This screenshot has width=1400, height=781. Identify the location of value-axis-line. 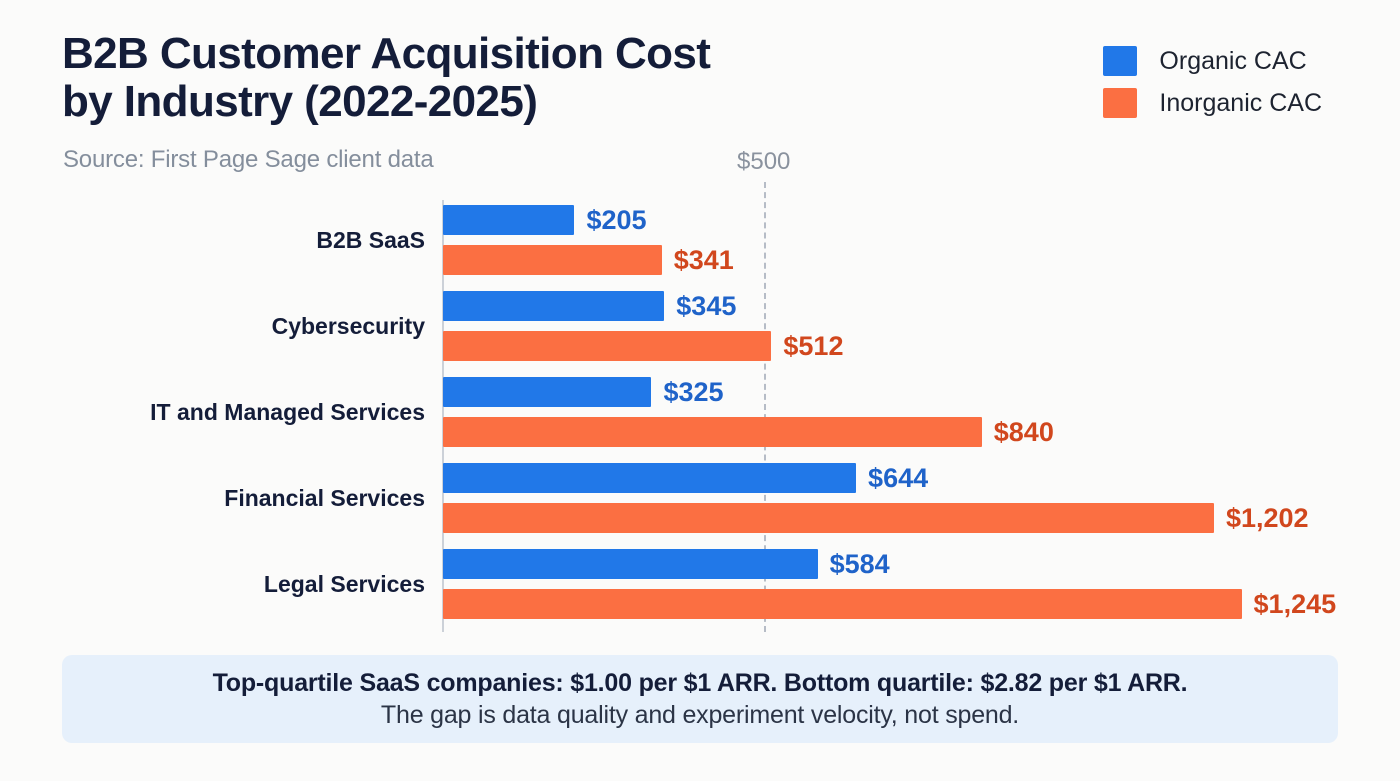
(443, 416).